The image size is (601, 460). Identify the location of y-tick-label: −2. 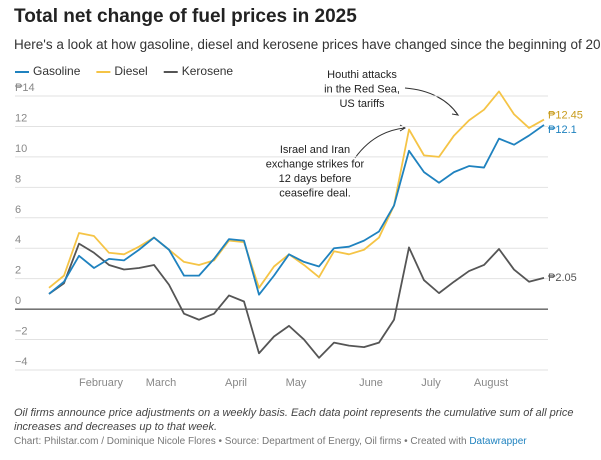
(21, 332).